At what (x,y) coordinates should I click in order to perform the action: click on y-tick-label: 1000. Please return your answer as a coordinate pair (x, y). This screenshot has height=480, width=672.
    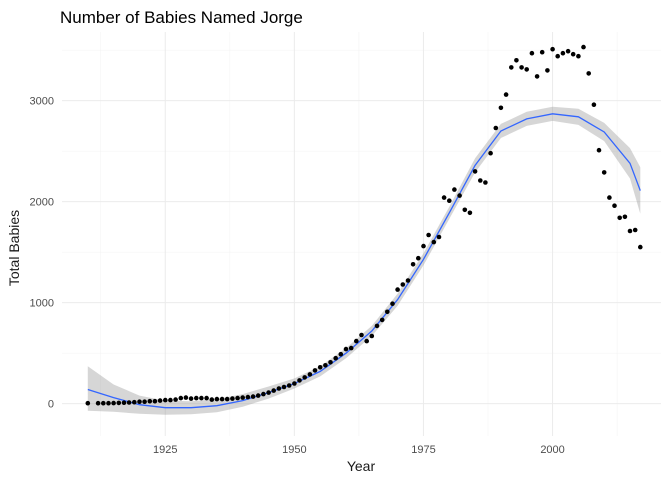
    Looking at the image, I should click on (42, 304).